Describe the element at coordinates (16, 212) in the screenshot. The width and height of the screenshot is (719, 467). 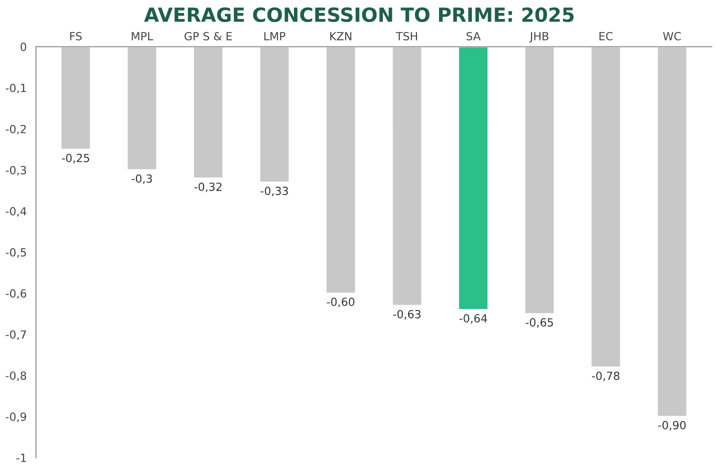
I see `y-tick-label: -0,4` at that location.